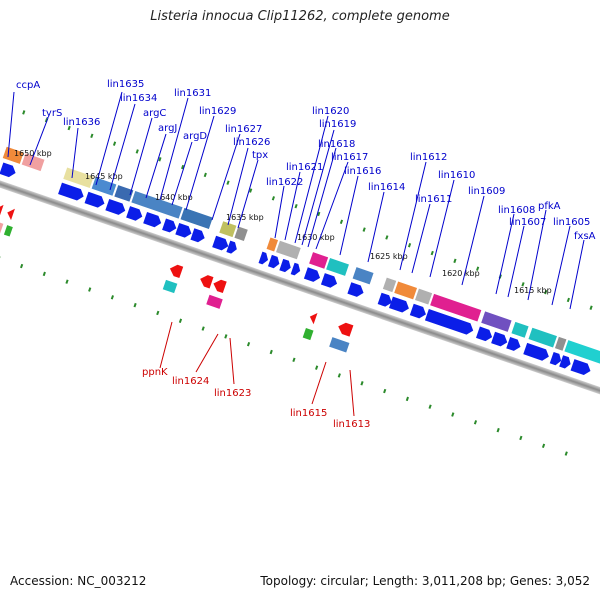 This screenshot has height=600, width=600. I want to click on accession-label: Accession: NC_003212, so click(78, 581).